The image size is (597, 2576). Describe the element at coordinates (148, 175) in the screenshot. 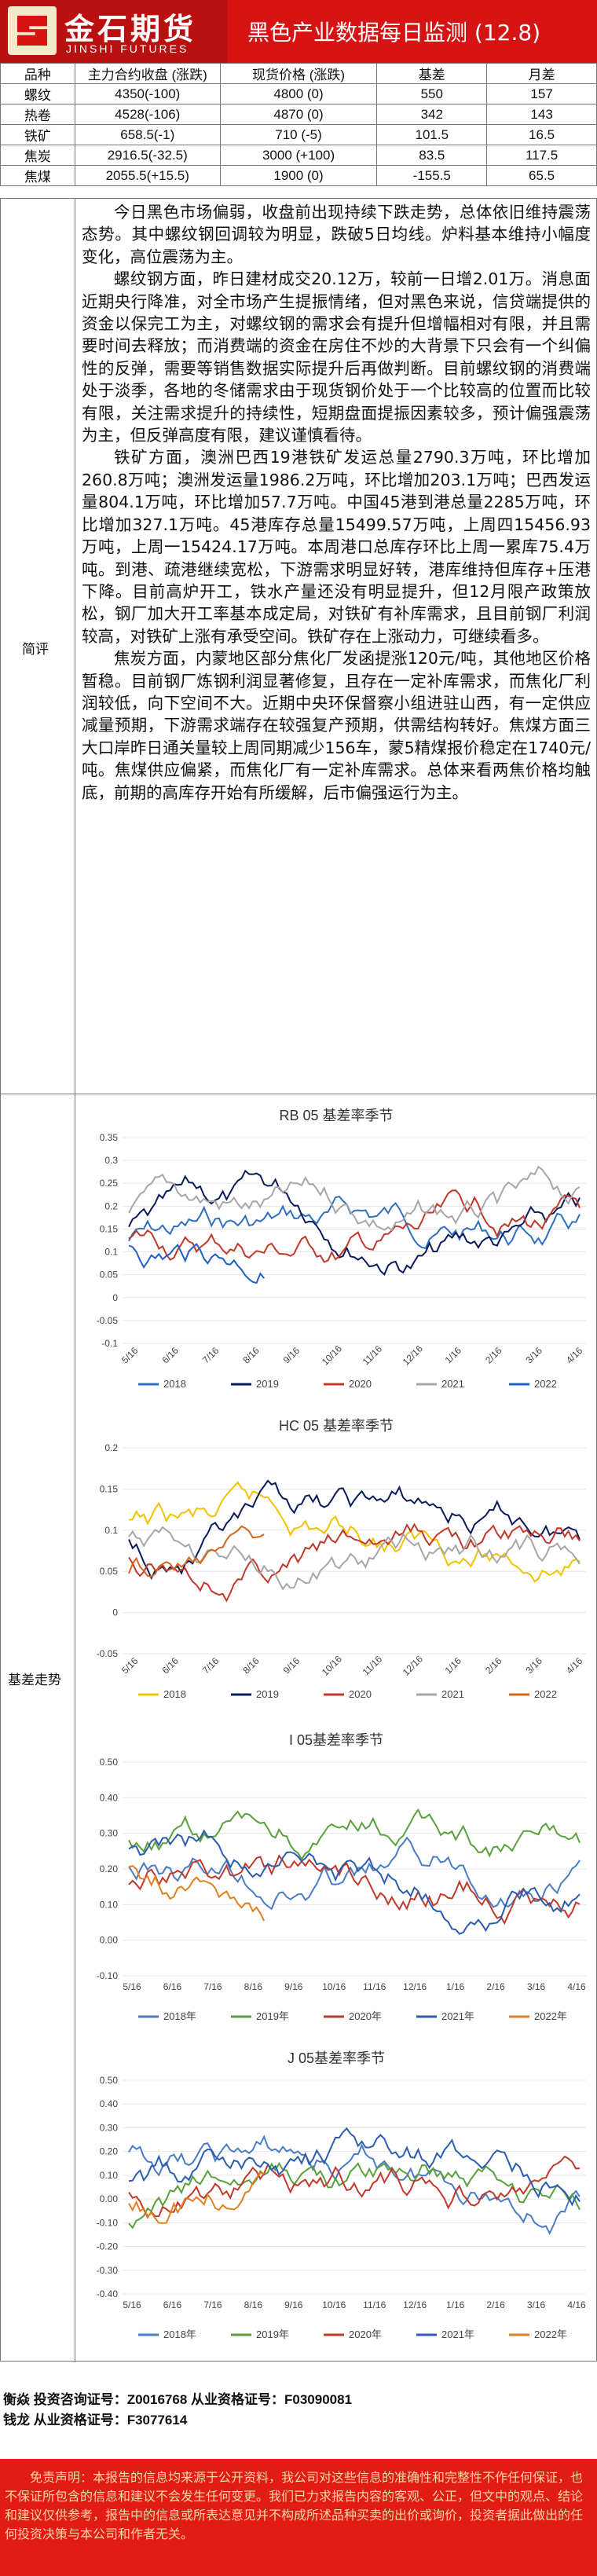

I see `table-cell: 2055.5(+15.5)` at that location.